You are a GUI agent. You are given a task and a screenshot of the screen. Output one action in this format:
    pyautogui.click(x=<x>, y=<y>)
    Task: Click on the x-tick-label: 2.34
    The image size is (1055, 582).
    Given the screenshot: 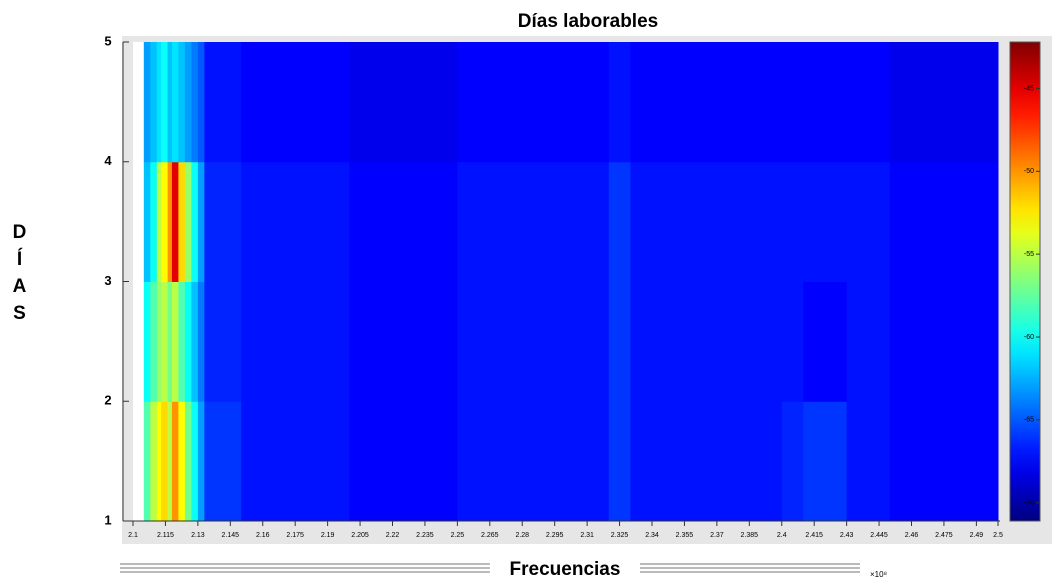 What is the action you would take?
    pyautogui.click(x=652, y=535)
    